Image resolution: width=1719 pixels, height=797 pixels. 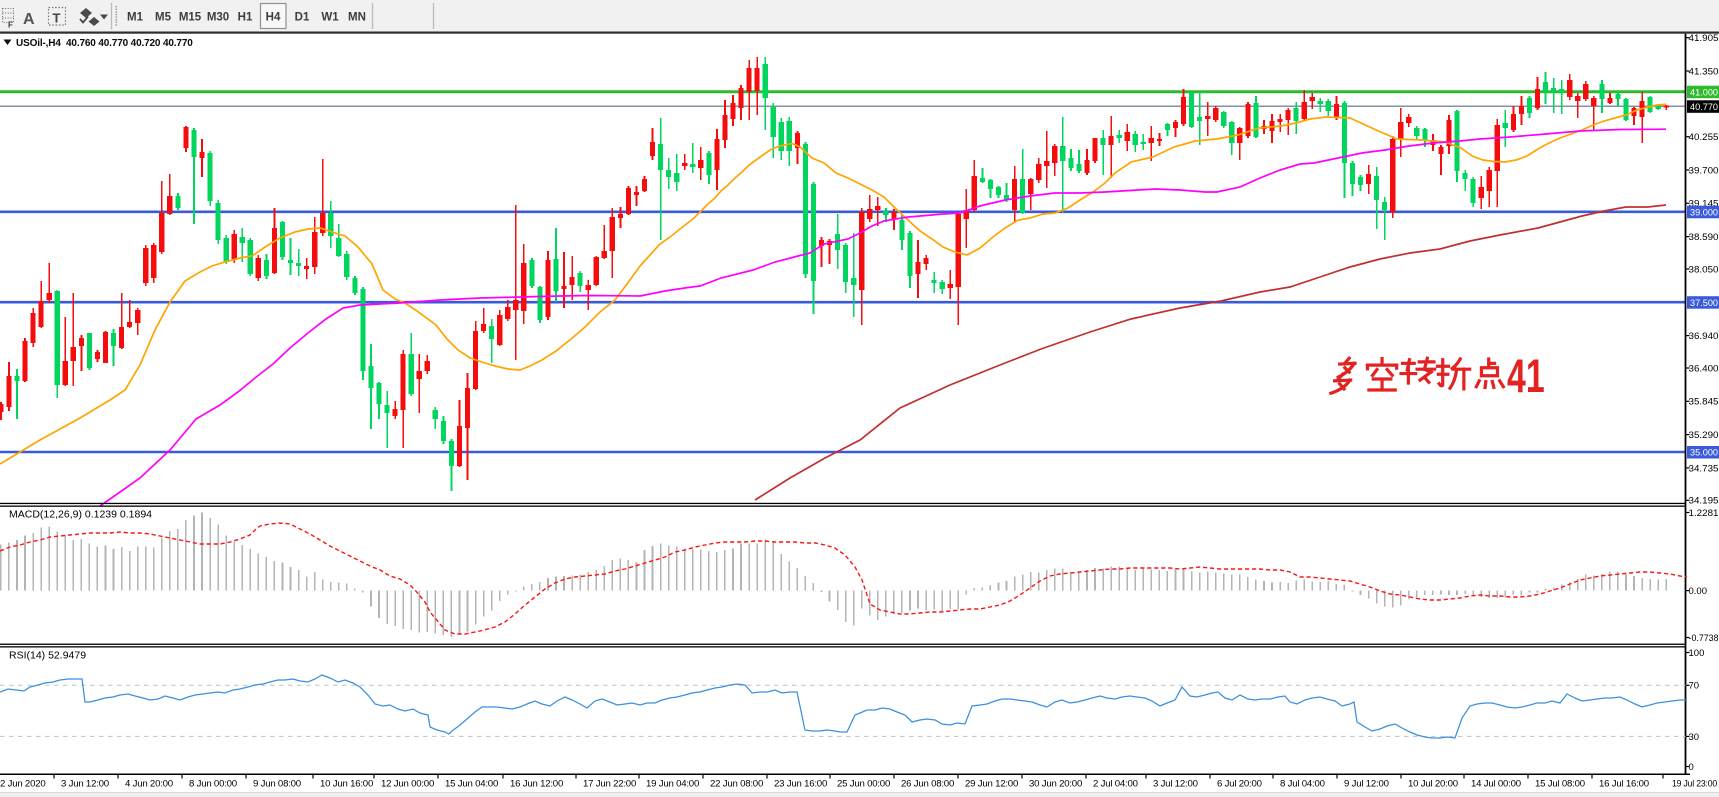 What do you see at coordinates (927, 784) in the screenshot?
I see `svg-text: 26 Jun 08:00` at bounding box center [927, 784].